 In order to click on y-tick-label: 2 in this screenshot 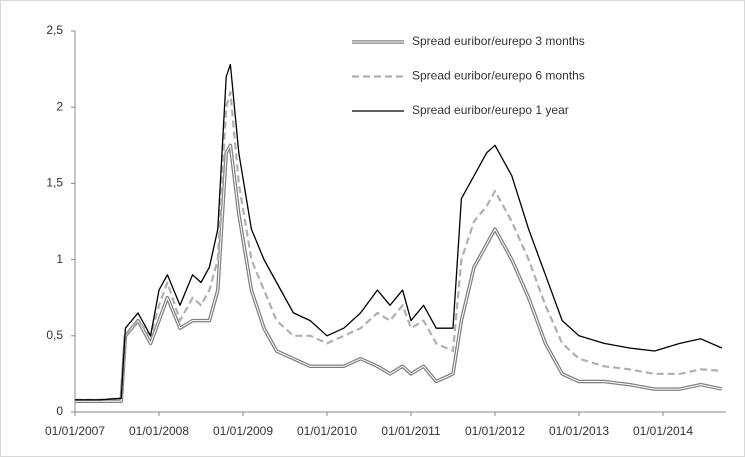, I will do `click(59, 106)`.